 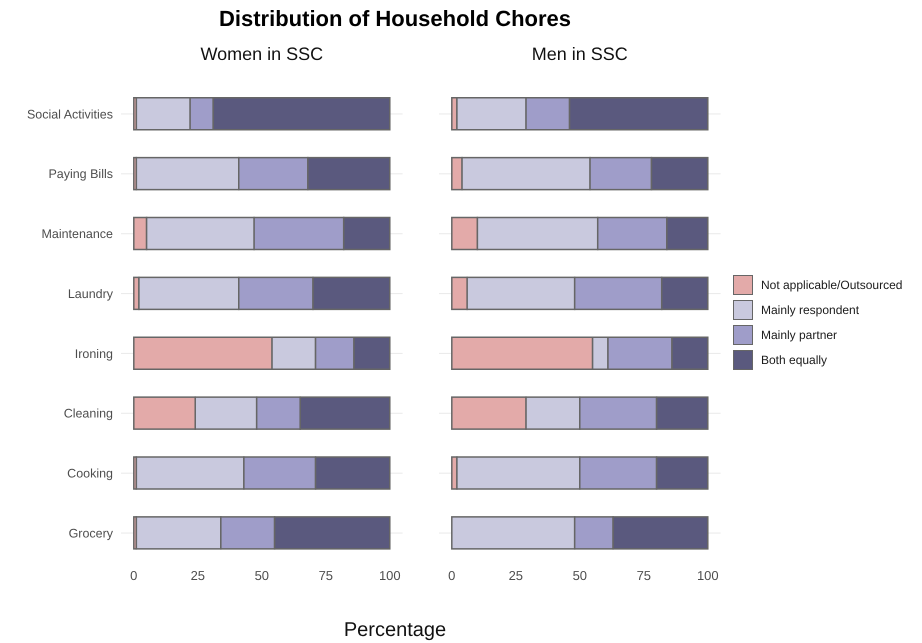 I want to click on y-tick-label: Laundry, so click(x=91, y=294).